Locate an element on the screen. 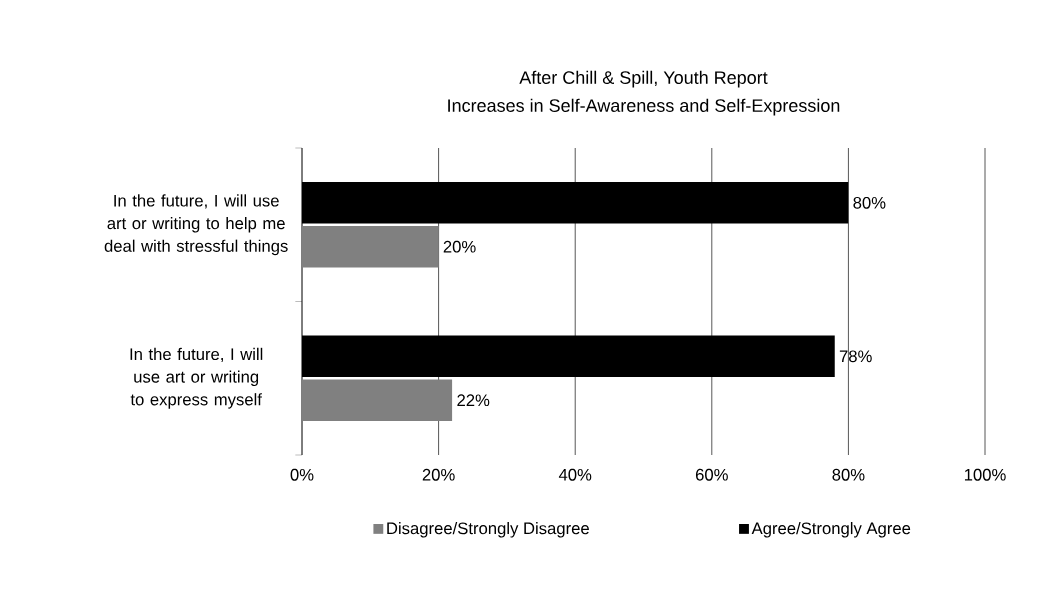  y-tick-label: In the future, I will use art or writing to express myself is located at coordinates (196, 378).